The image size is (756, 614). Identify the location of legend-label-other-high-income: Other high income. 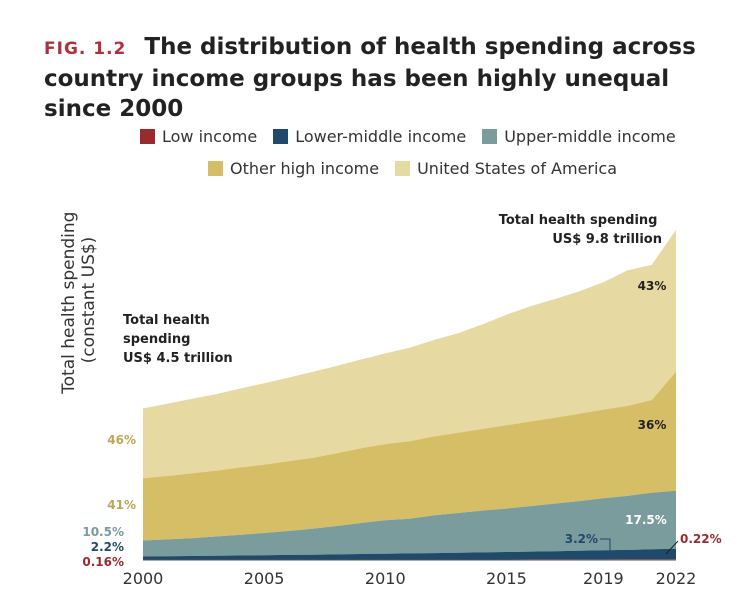
(305, 168).